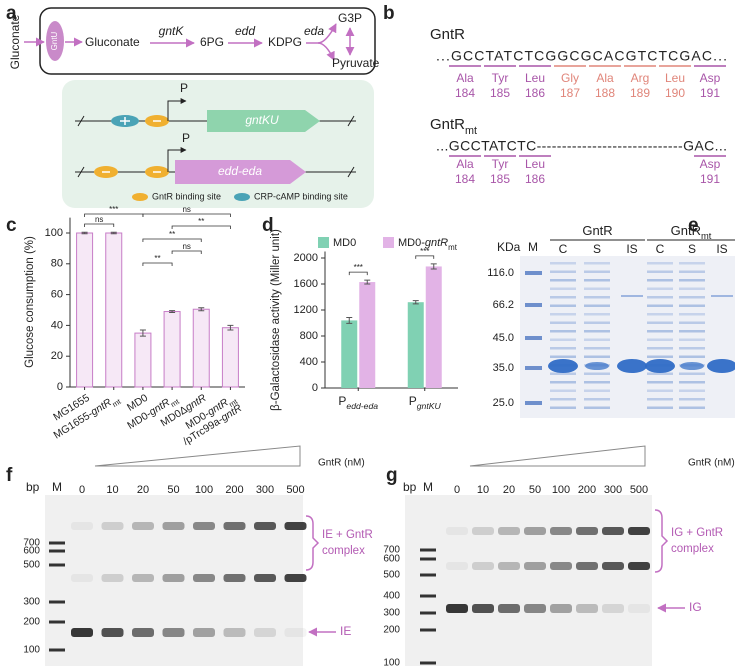  What do you see at coordinates (640, 78) in the screenshot?
I see `amino-acid: Arg` at bounding box center [640, 78].